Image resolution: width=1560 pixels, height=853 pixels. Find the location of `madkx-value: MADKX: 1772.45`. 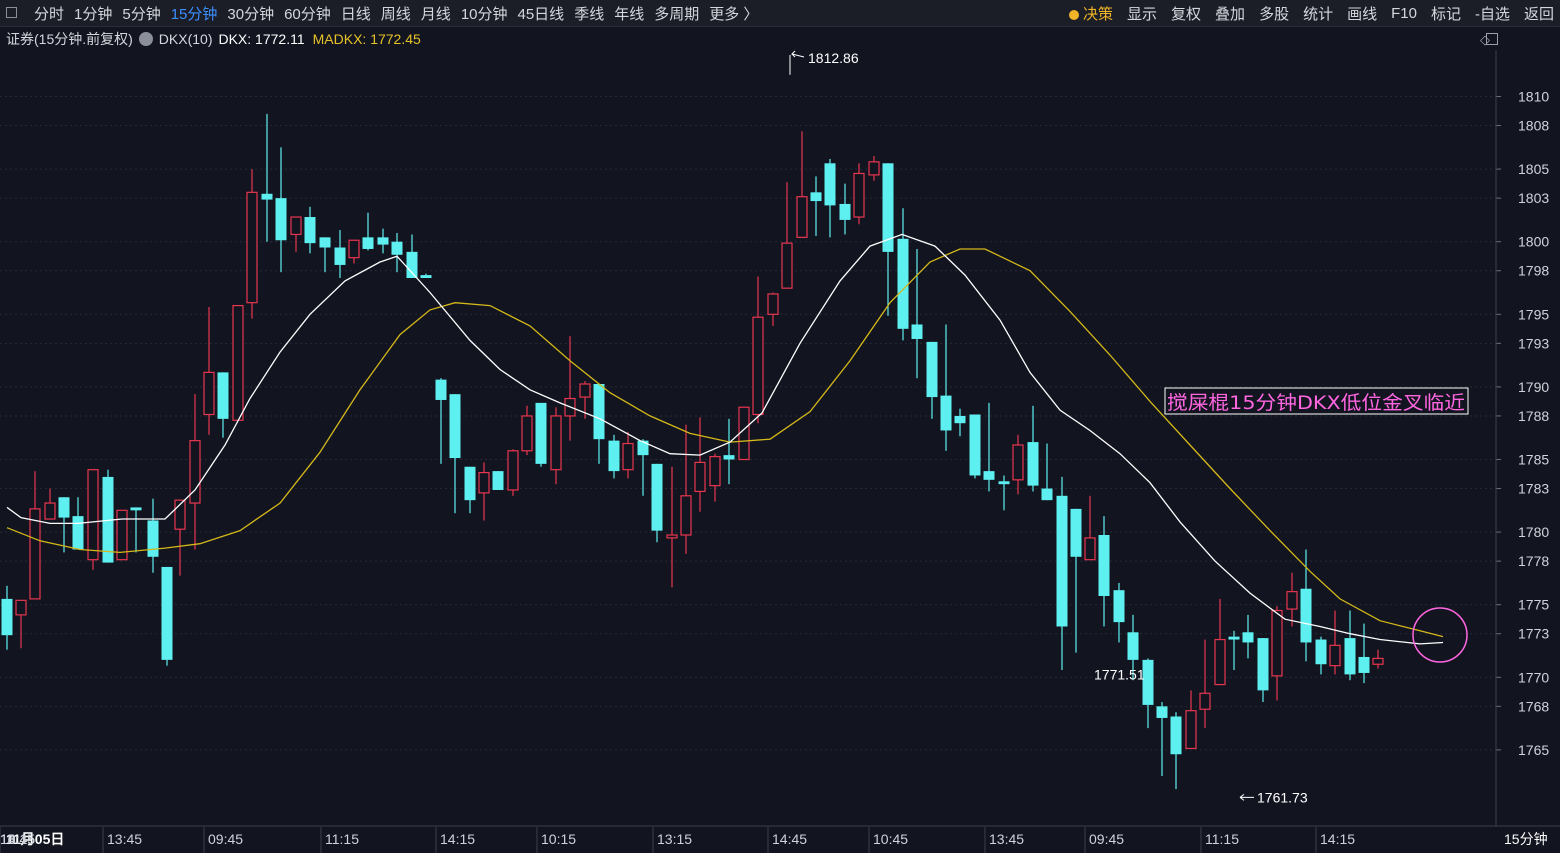

madkx-value: MADKX: 1772.45 is located at coordinates (366, 39).